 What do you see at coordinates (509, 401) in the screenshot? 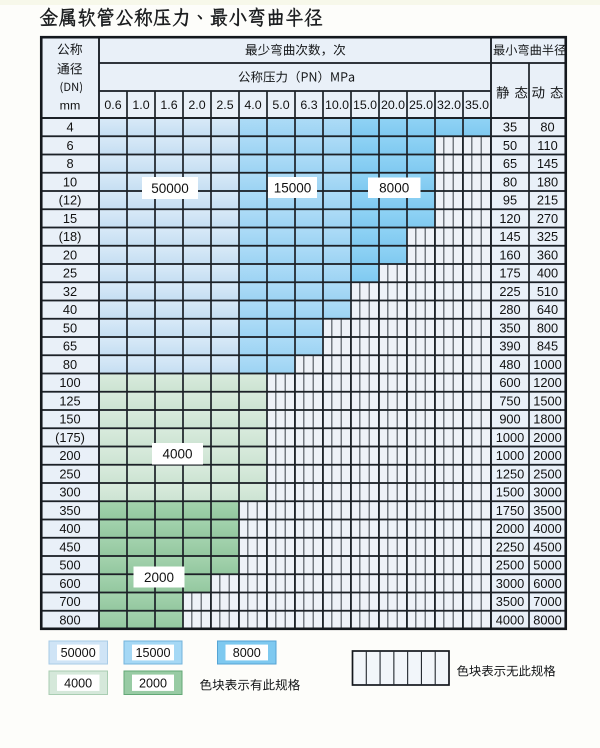
I see `svg-text: 750` at bounding box center [509, 401].